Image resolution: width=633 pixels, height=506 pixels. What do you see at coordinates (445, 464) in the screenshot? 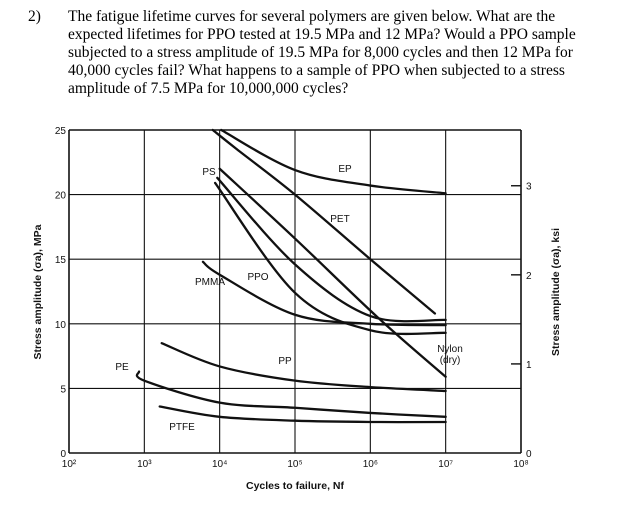
I see `x-tick-label: 10⁷` at bounding box center [445, 464].